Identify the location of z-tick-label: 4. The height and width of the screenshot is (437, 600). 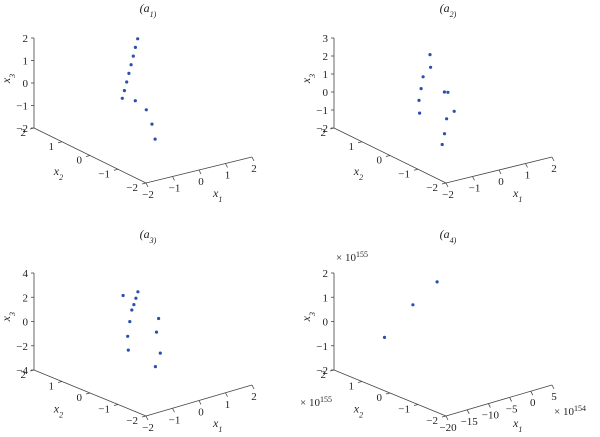
(26, 274).